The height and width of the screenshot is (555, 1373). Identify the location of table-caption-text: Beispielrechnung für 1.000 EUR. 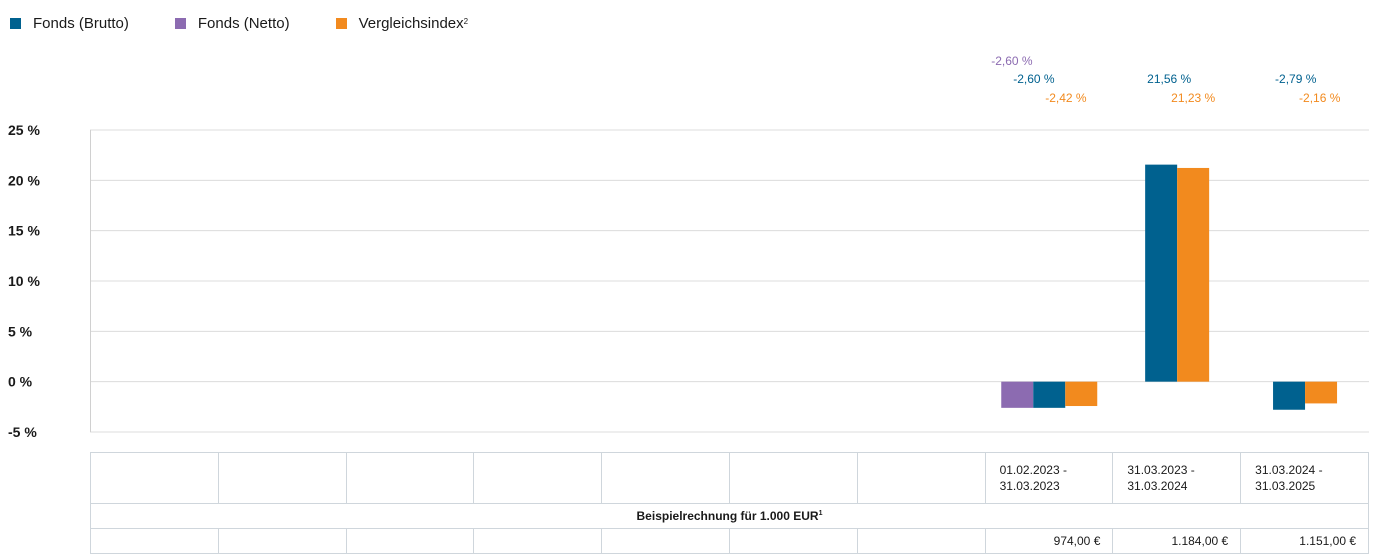
(727, 516).